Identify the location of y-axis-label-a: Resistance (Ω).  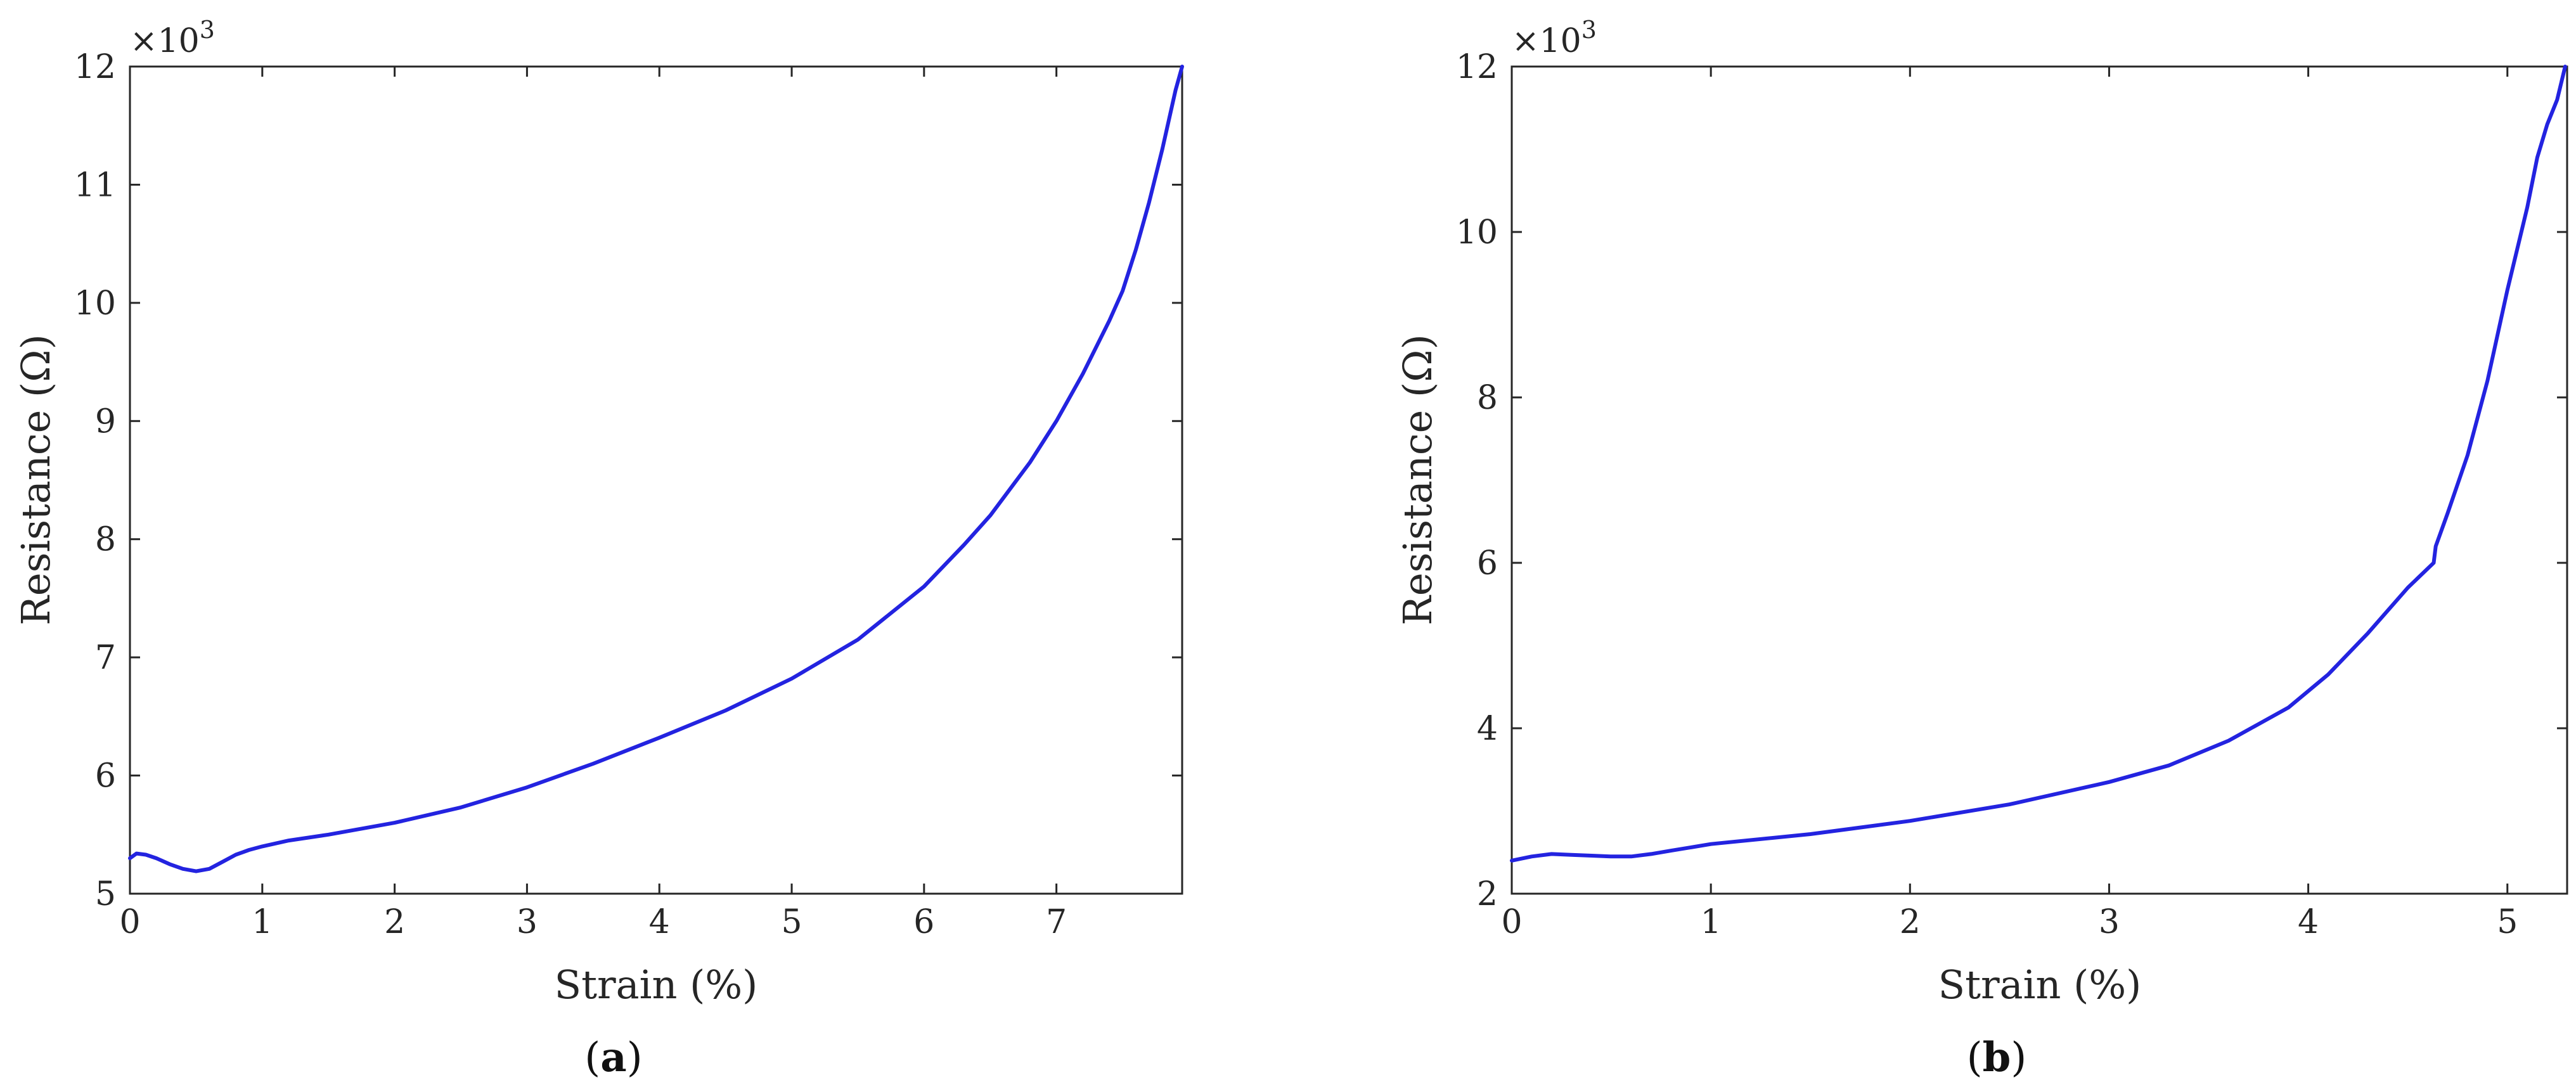
(36, 480).